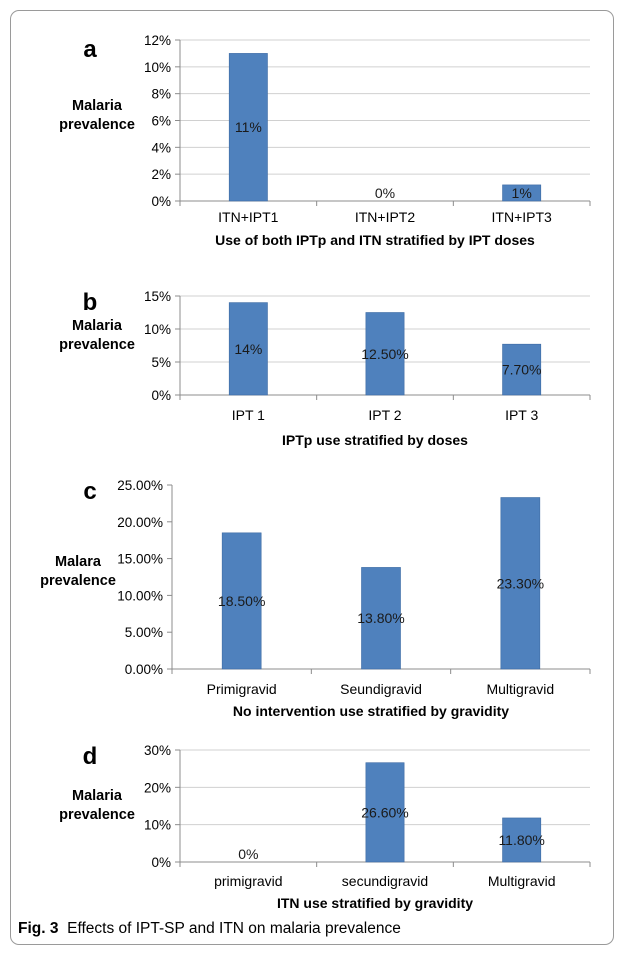 This screenshot has width=625, height=955. Describe the element at coordinates (89, 491) in the screenshot. I see `panel-letter-c: c` at that location.